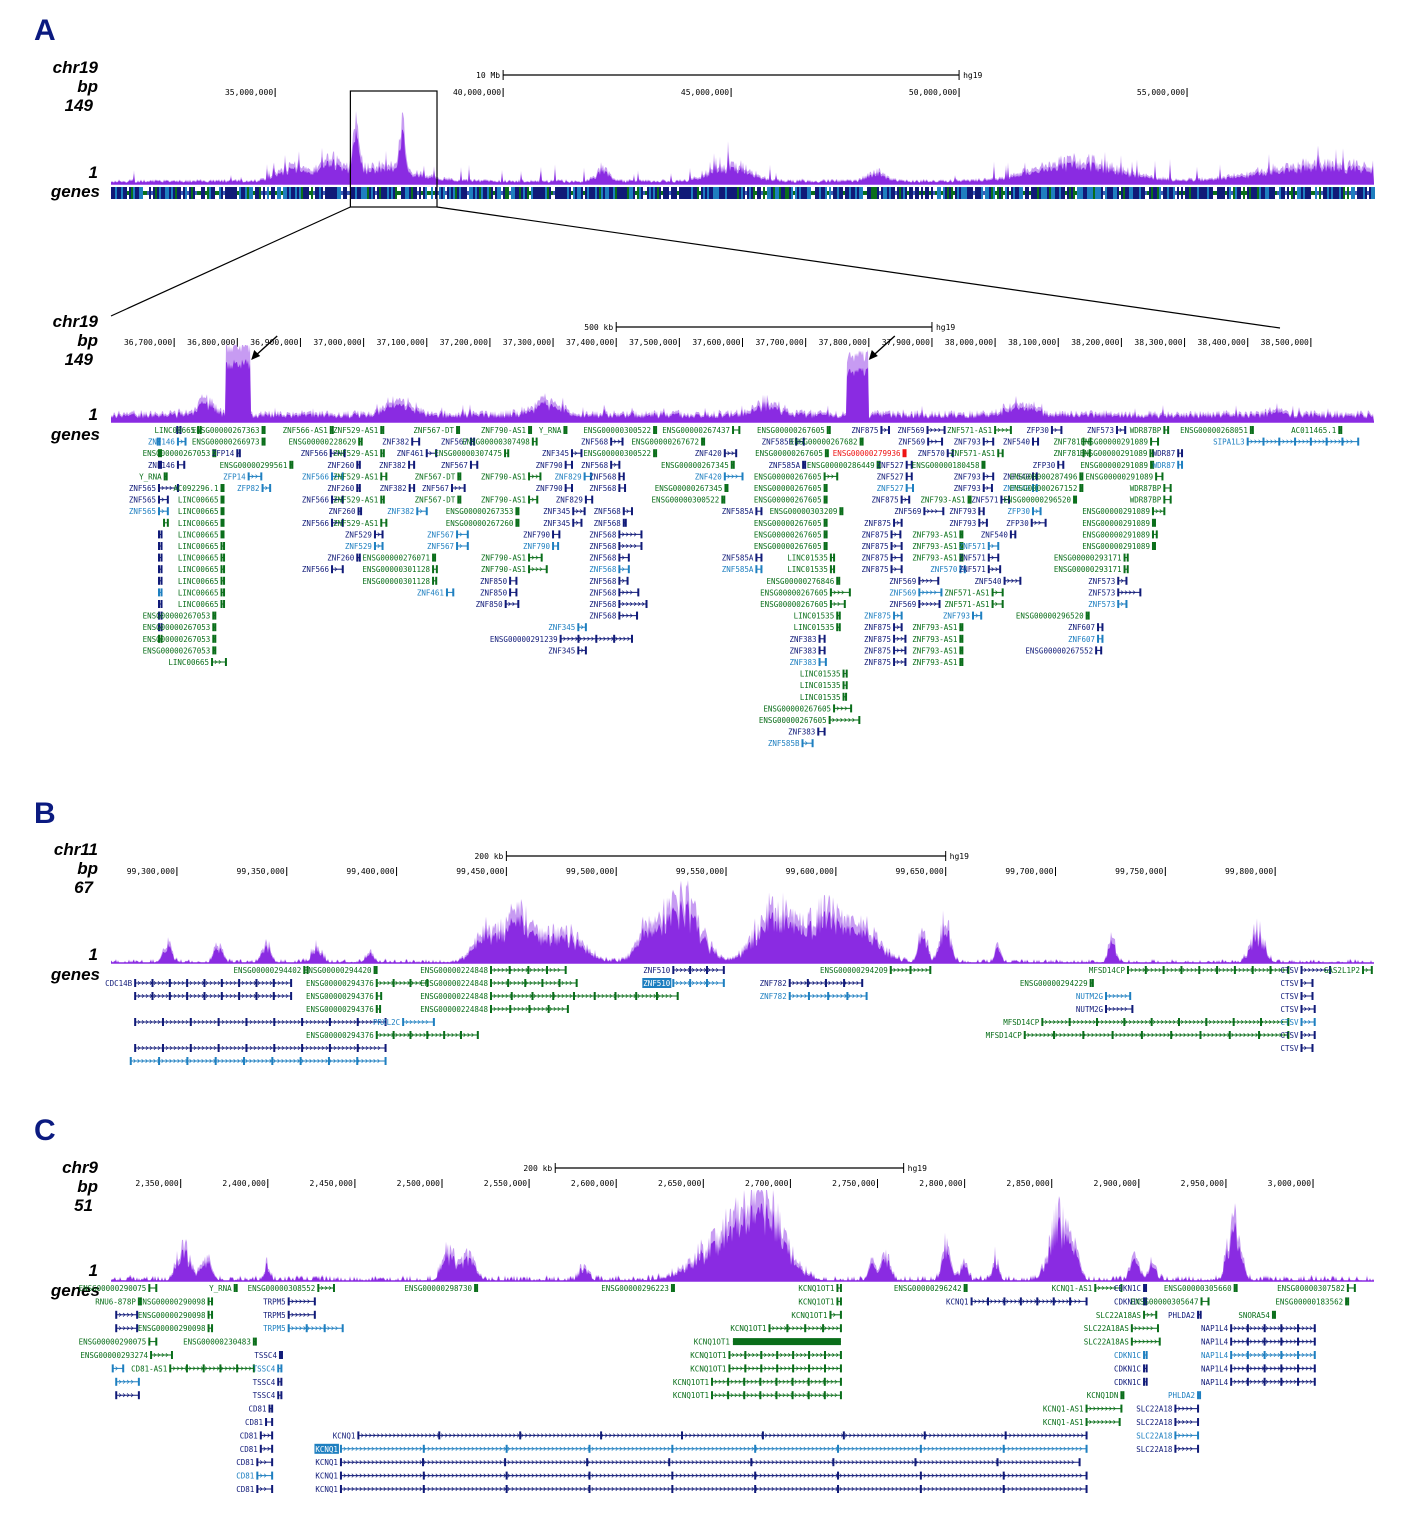 The height and width of the screenshot is (1524, 1424). I want to click on gene-label: ZNF570, so click(944, 569).